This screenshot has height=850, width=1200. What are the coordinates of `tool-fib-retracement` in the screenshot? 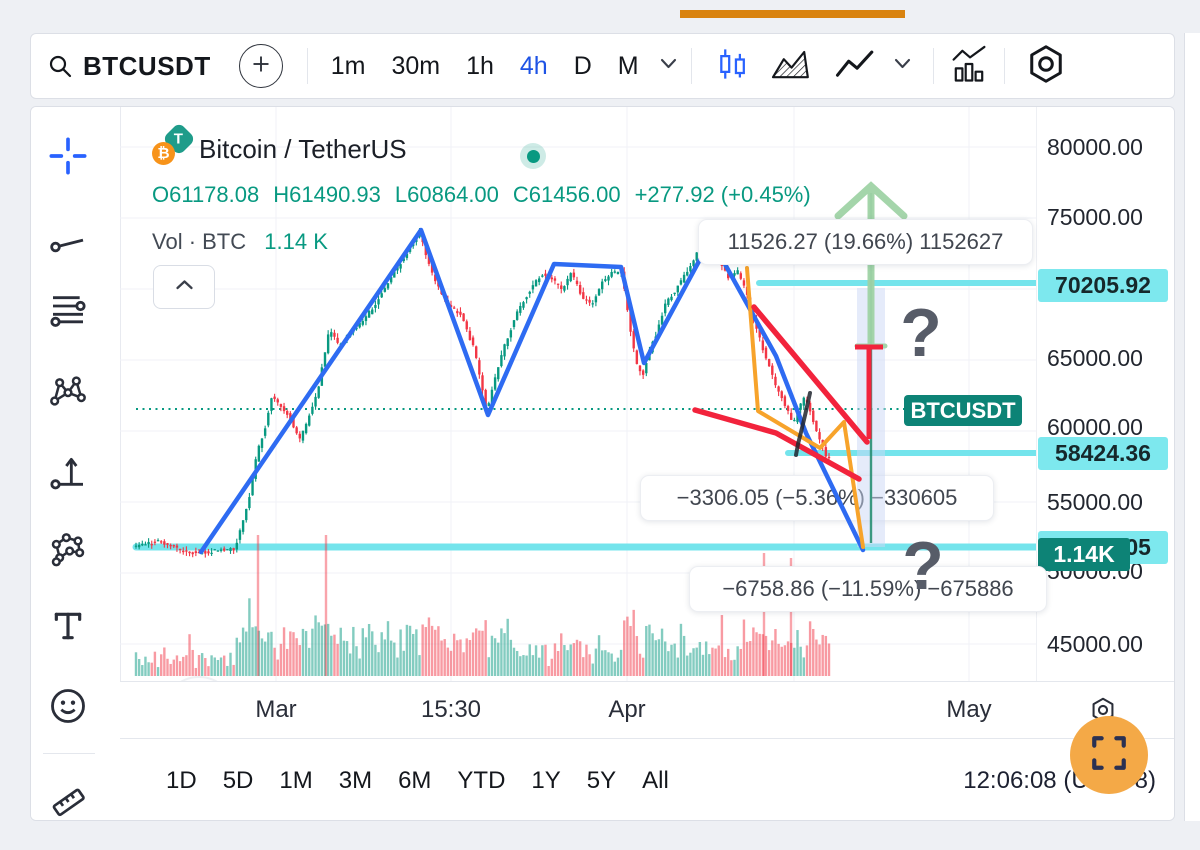 It's located at (68, 311).